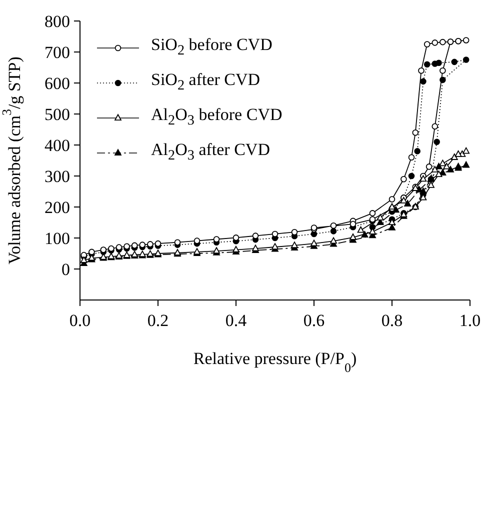 The image size is (484, 510). I want to click on x-axis-title: Relative pressure (P/P$_{0}$), so click(275, 361).